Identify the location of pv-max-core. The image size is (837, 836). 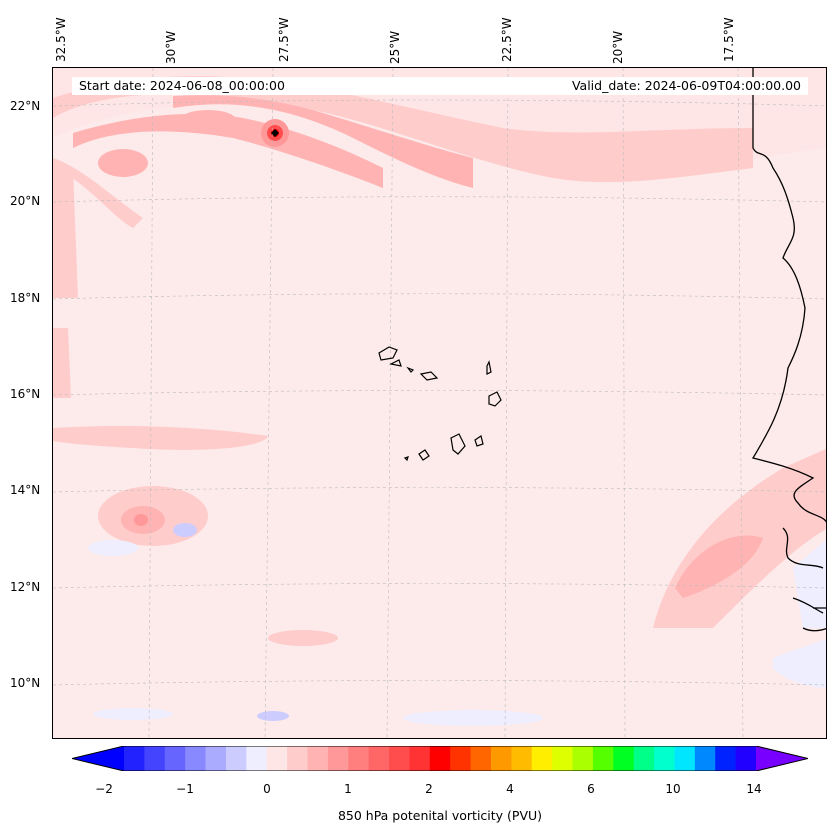
(275, 133).